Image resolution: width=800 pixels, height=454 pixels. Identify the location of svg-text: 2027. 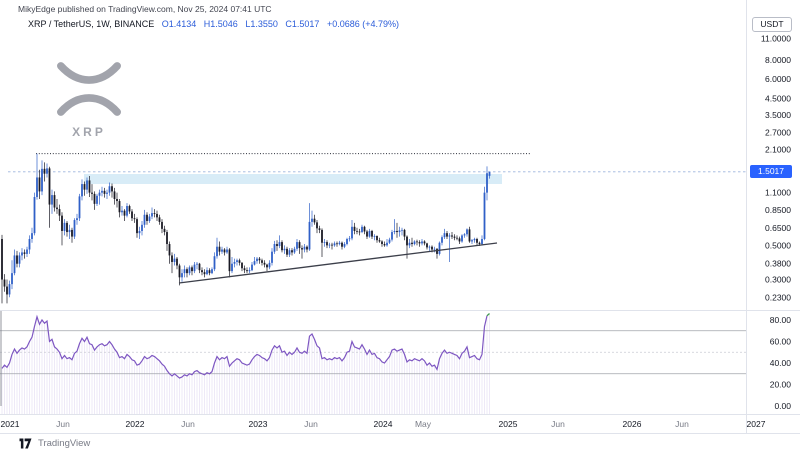
(756, 424).